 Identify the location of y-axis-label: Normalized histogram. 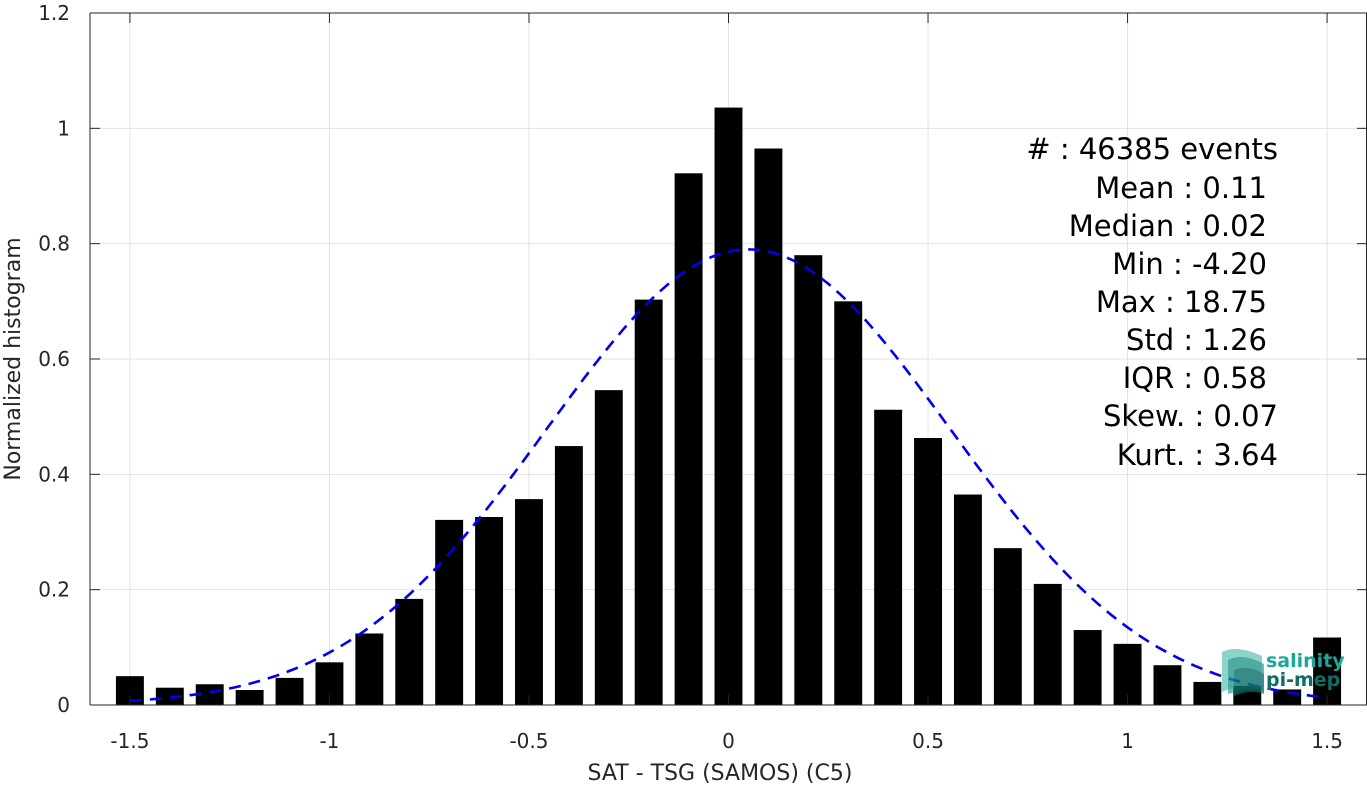
(13, 358).